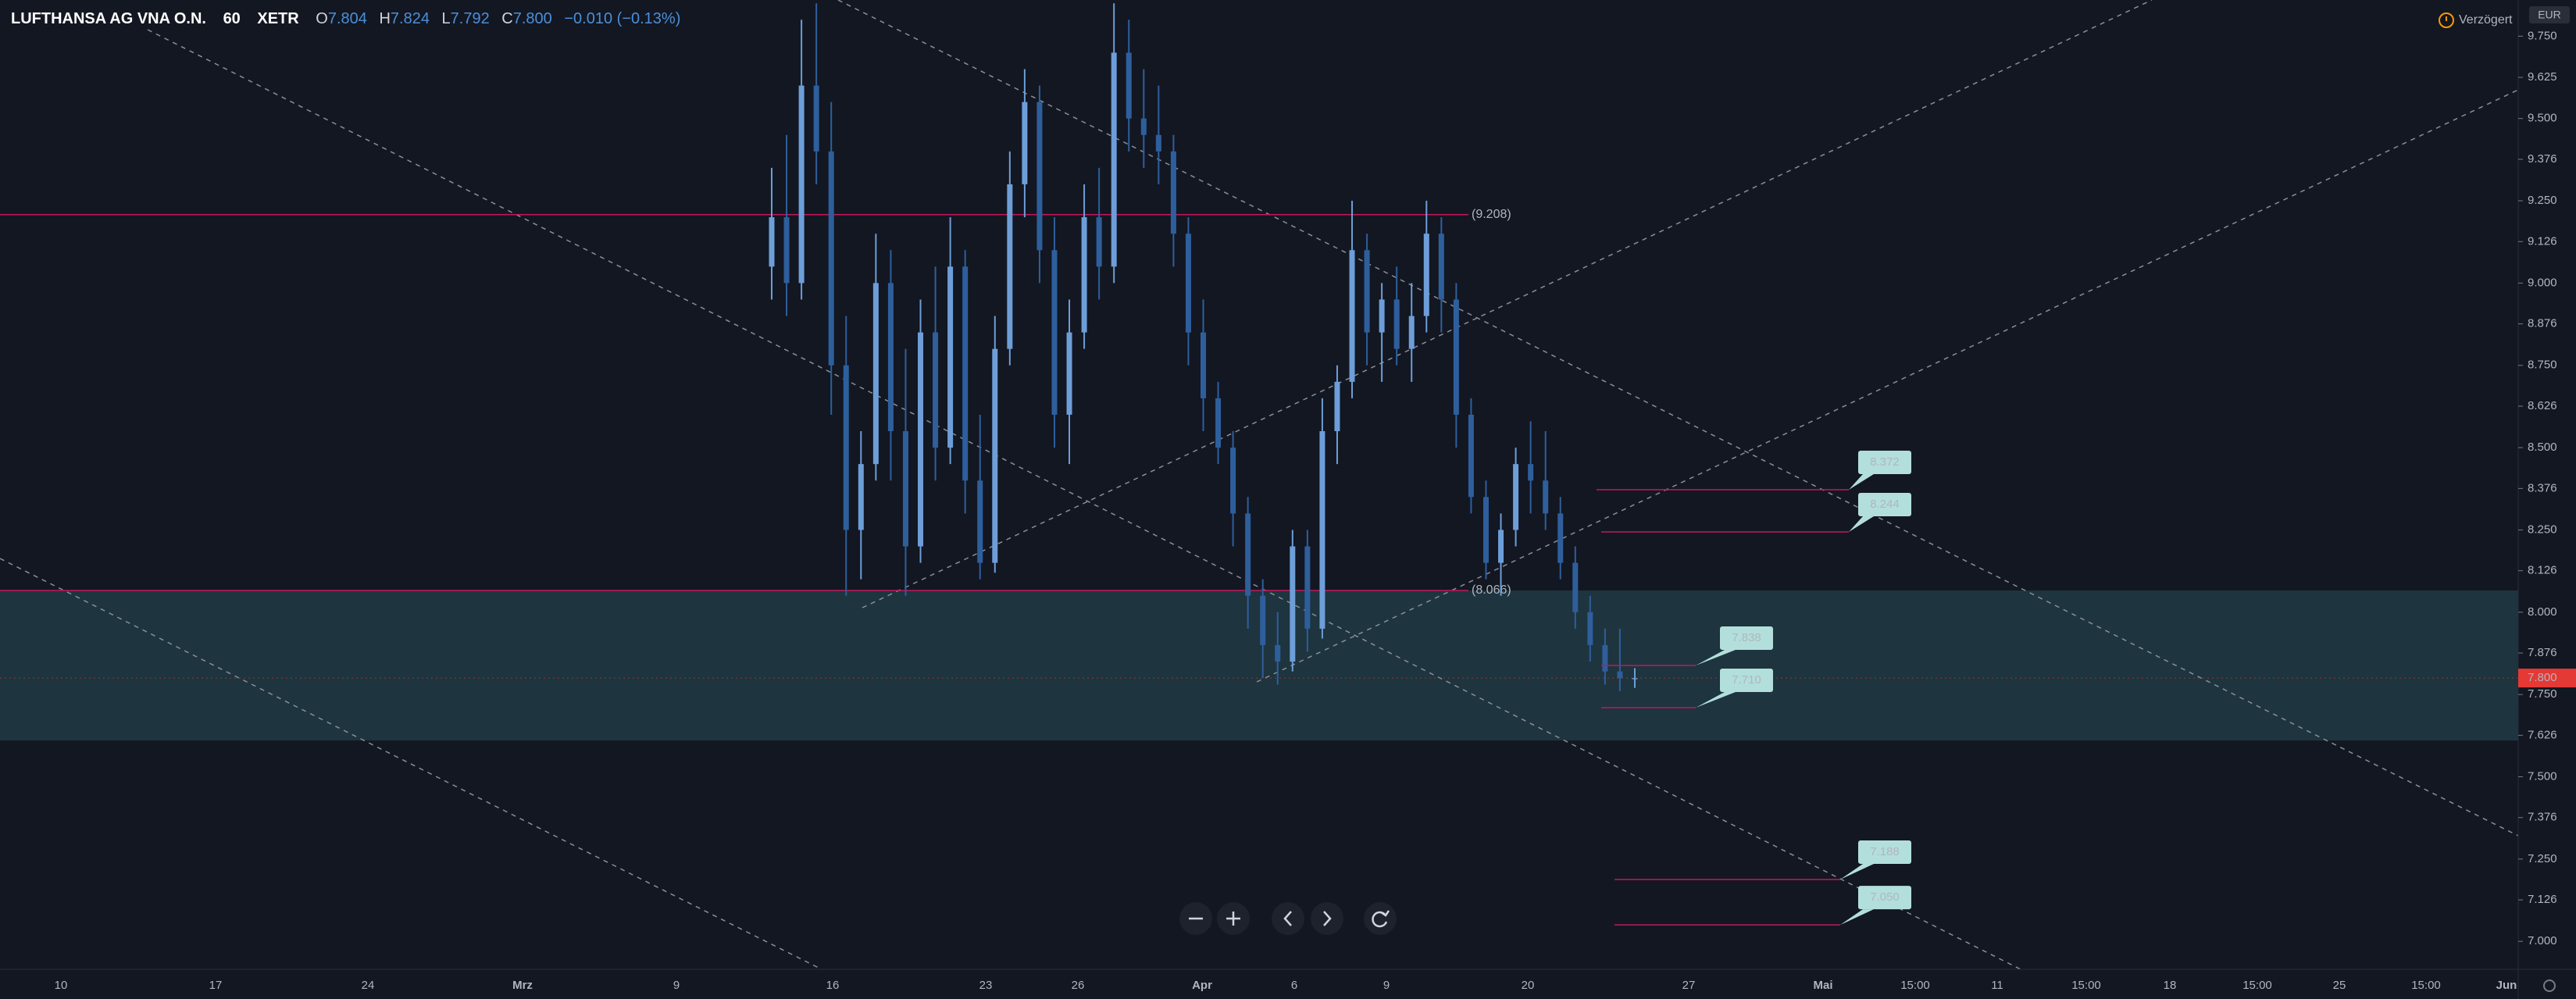 The width and height of the screenshot is (2576, 999). I want to click on x-tick-label: 10, so click(61, 985).